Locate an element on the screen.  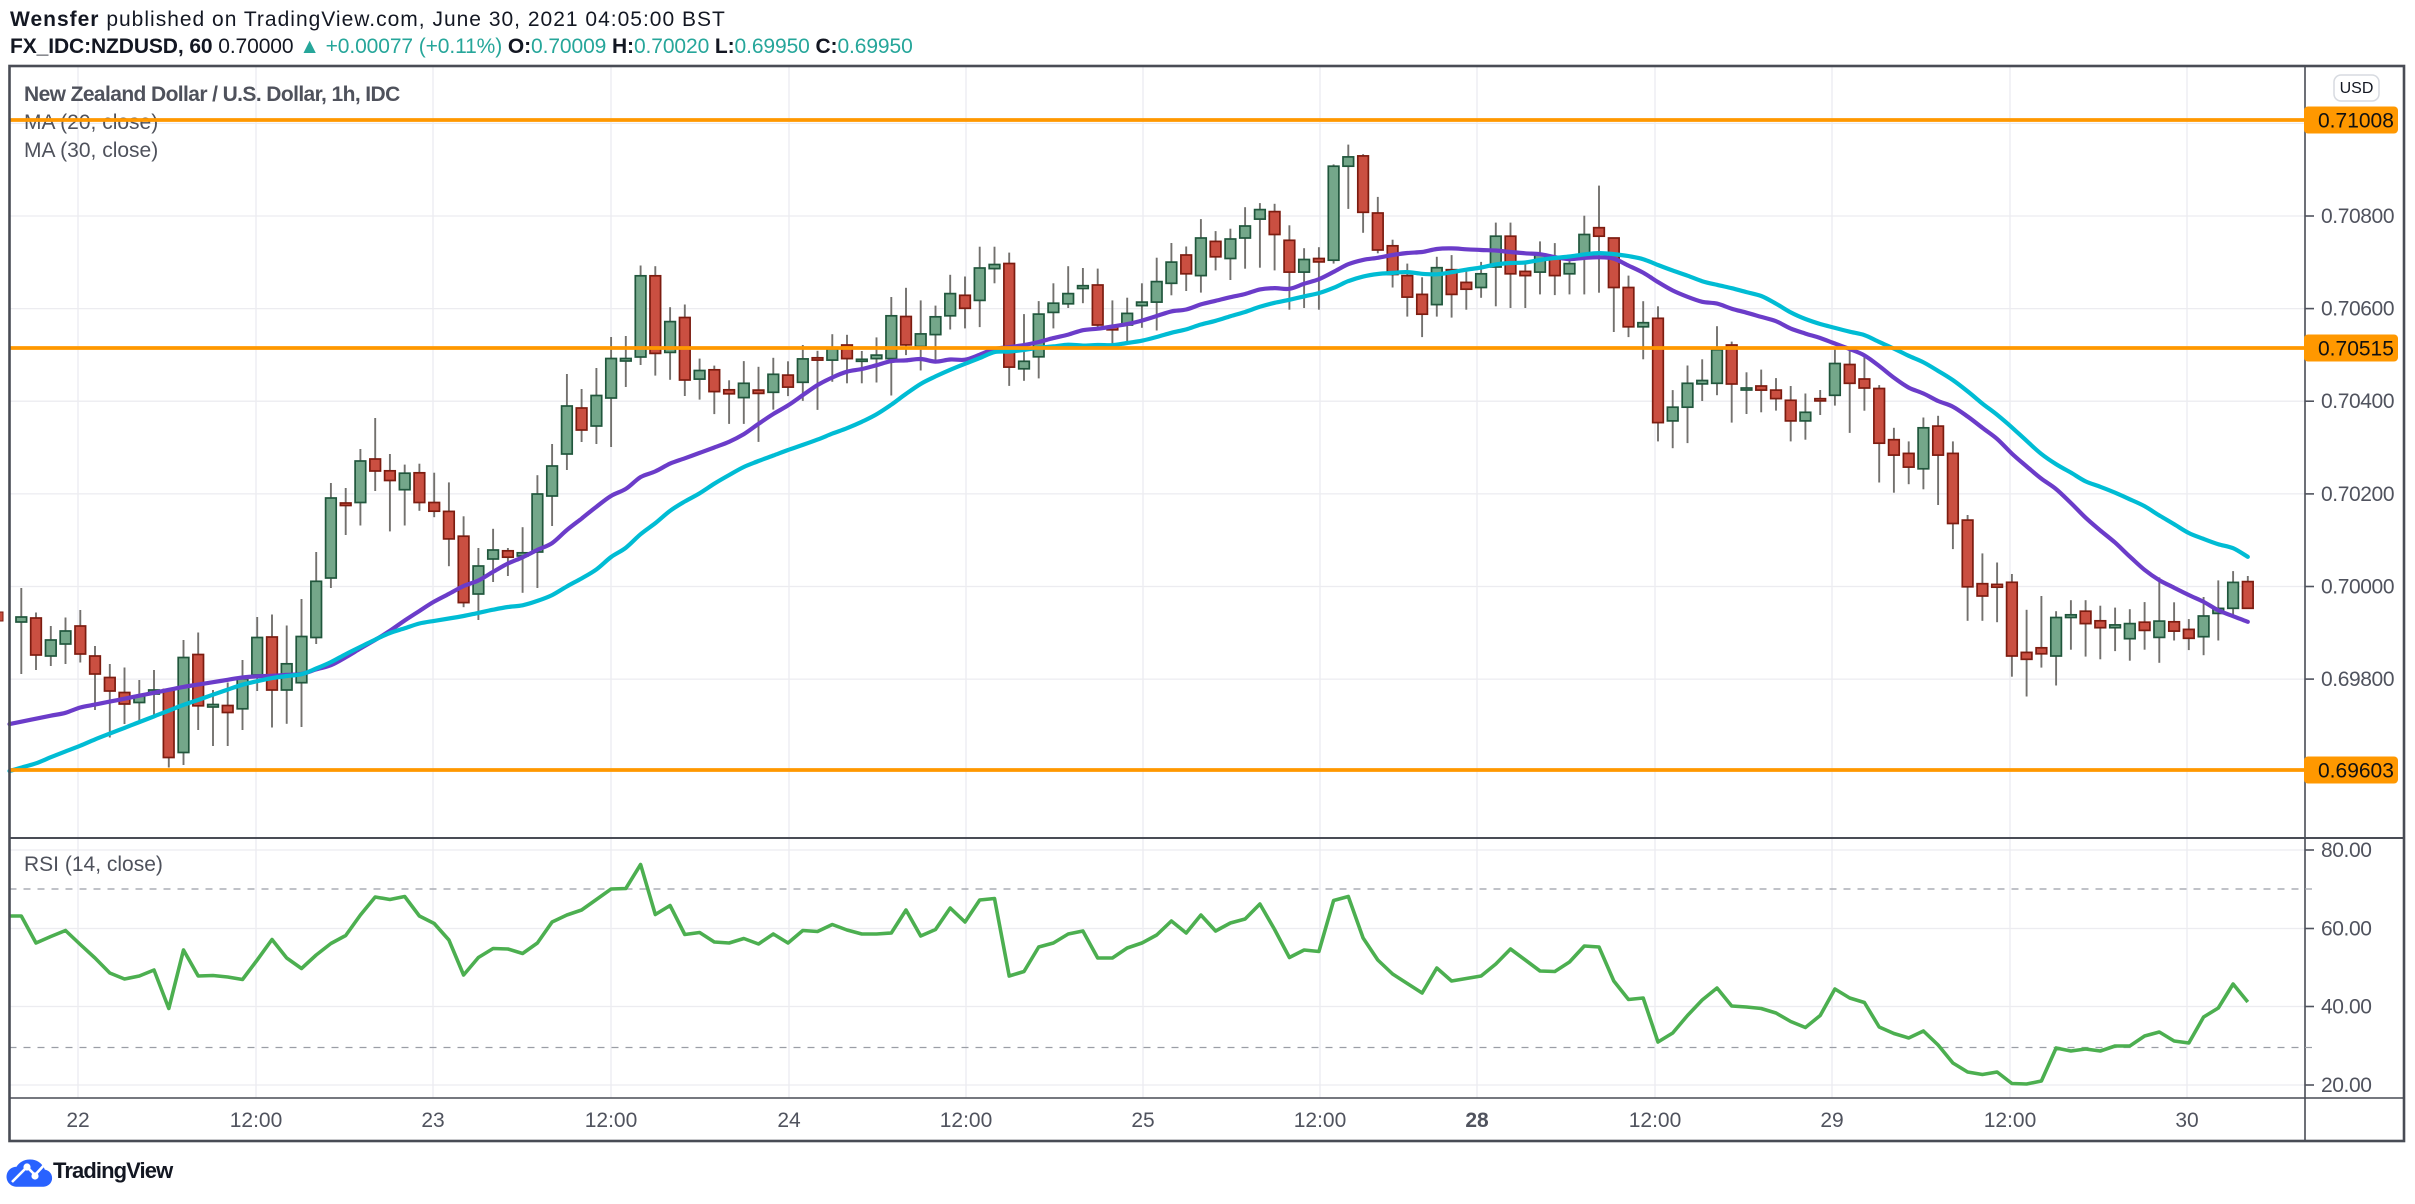
svg-text: 20.00 is located at coordinates (2346, 1085).